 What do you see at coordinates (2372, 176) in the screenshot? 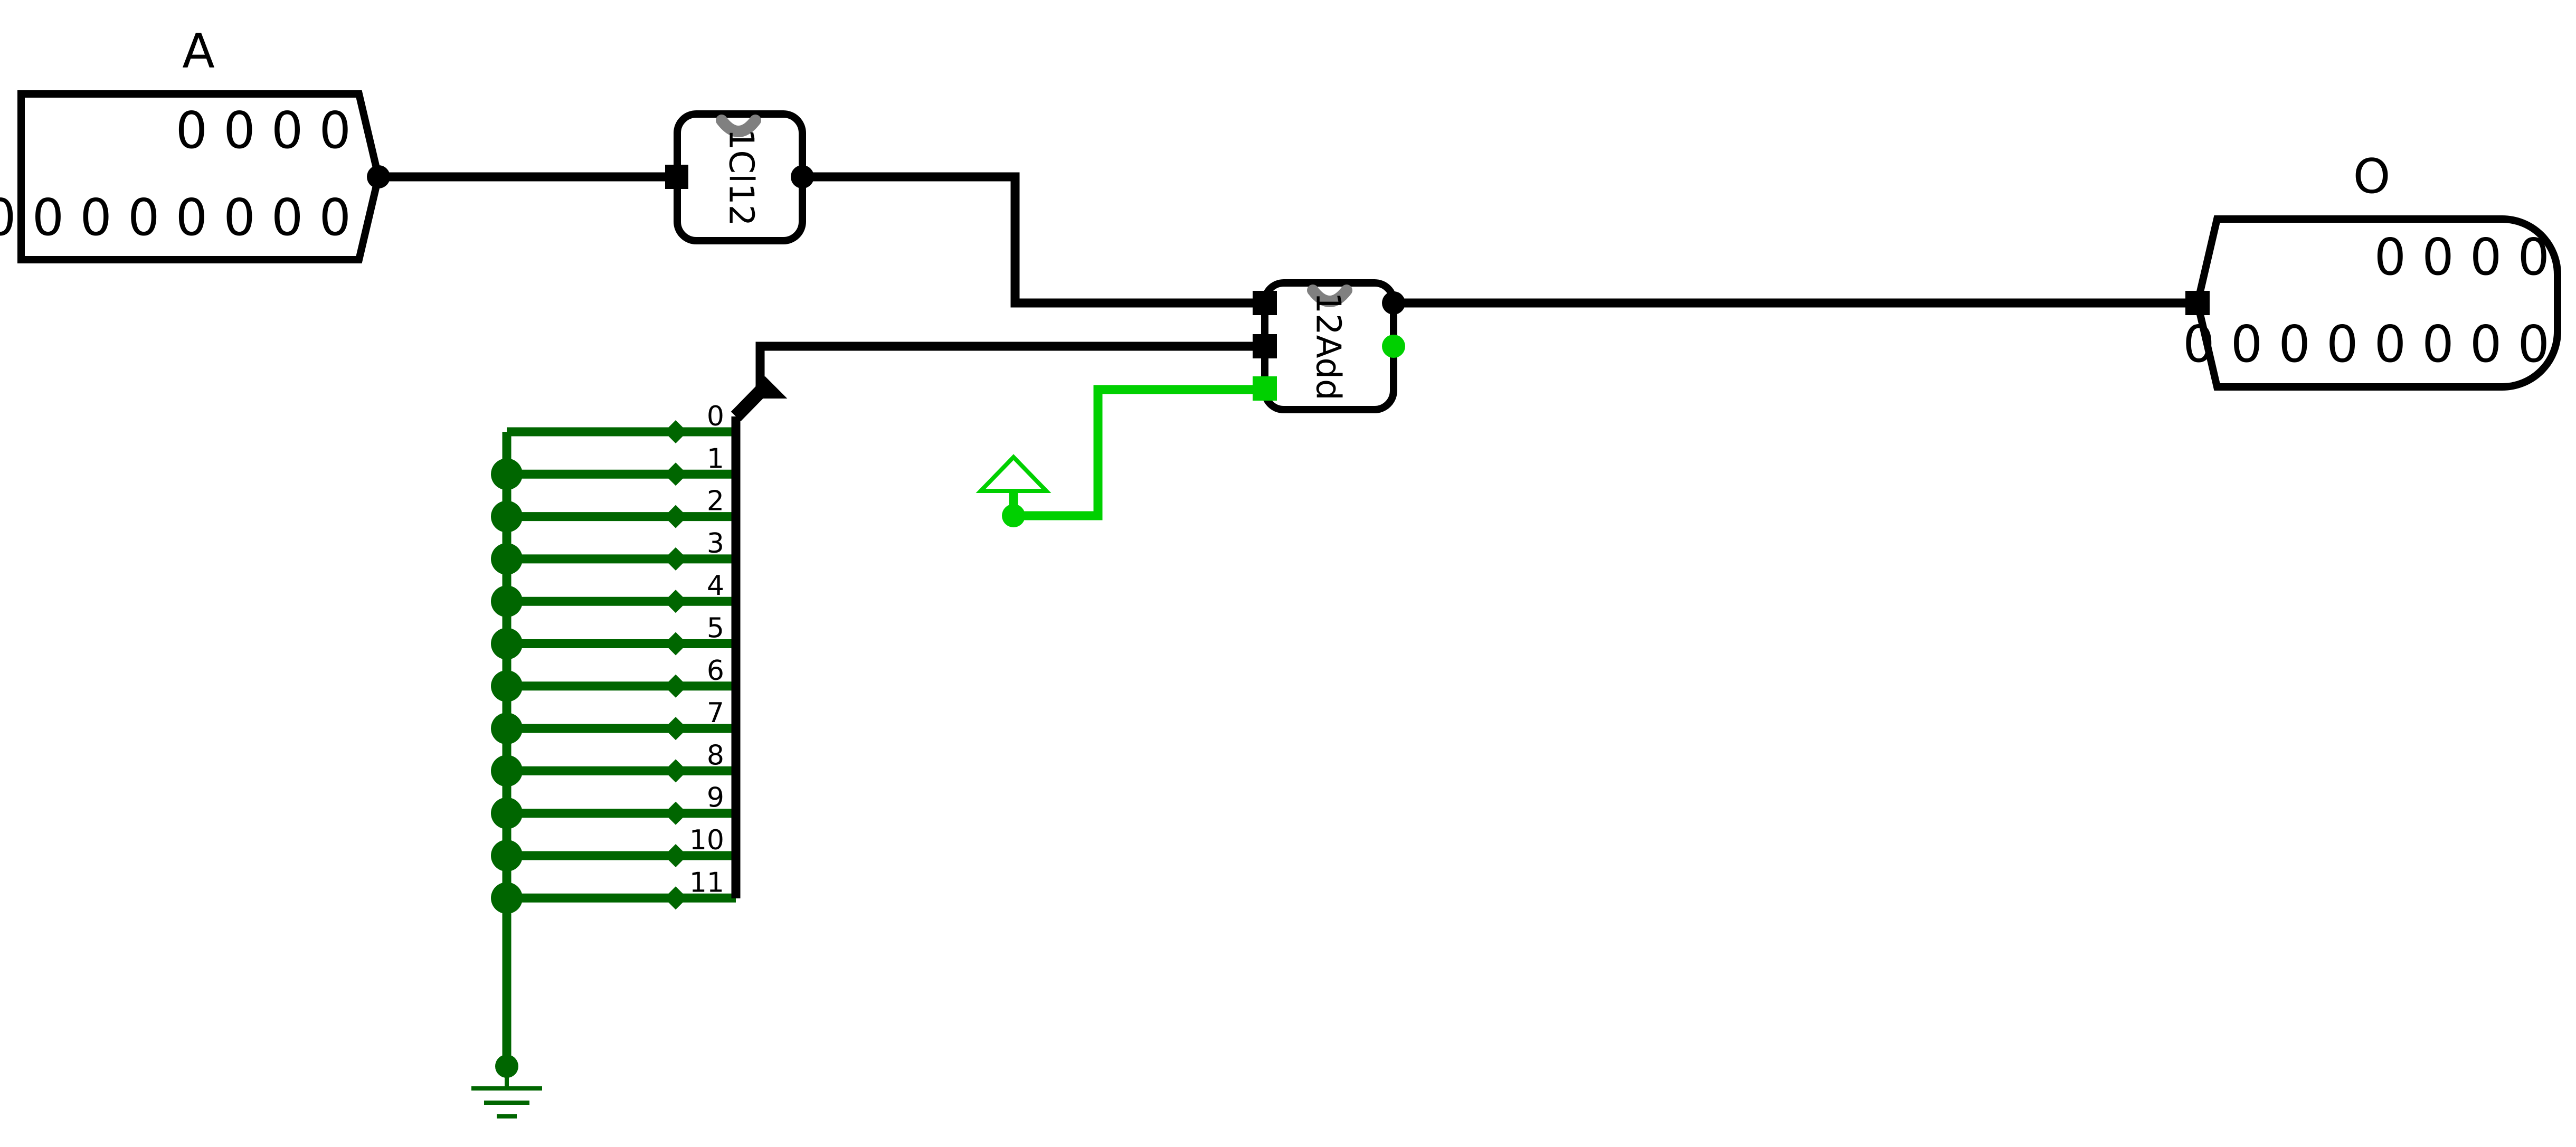
I see `output-pin-o-label: O` at bounding box center [2372, 176].